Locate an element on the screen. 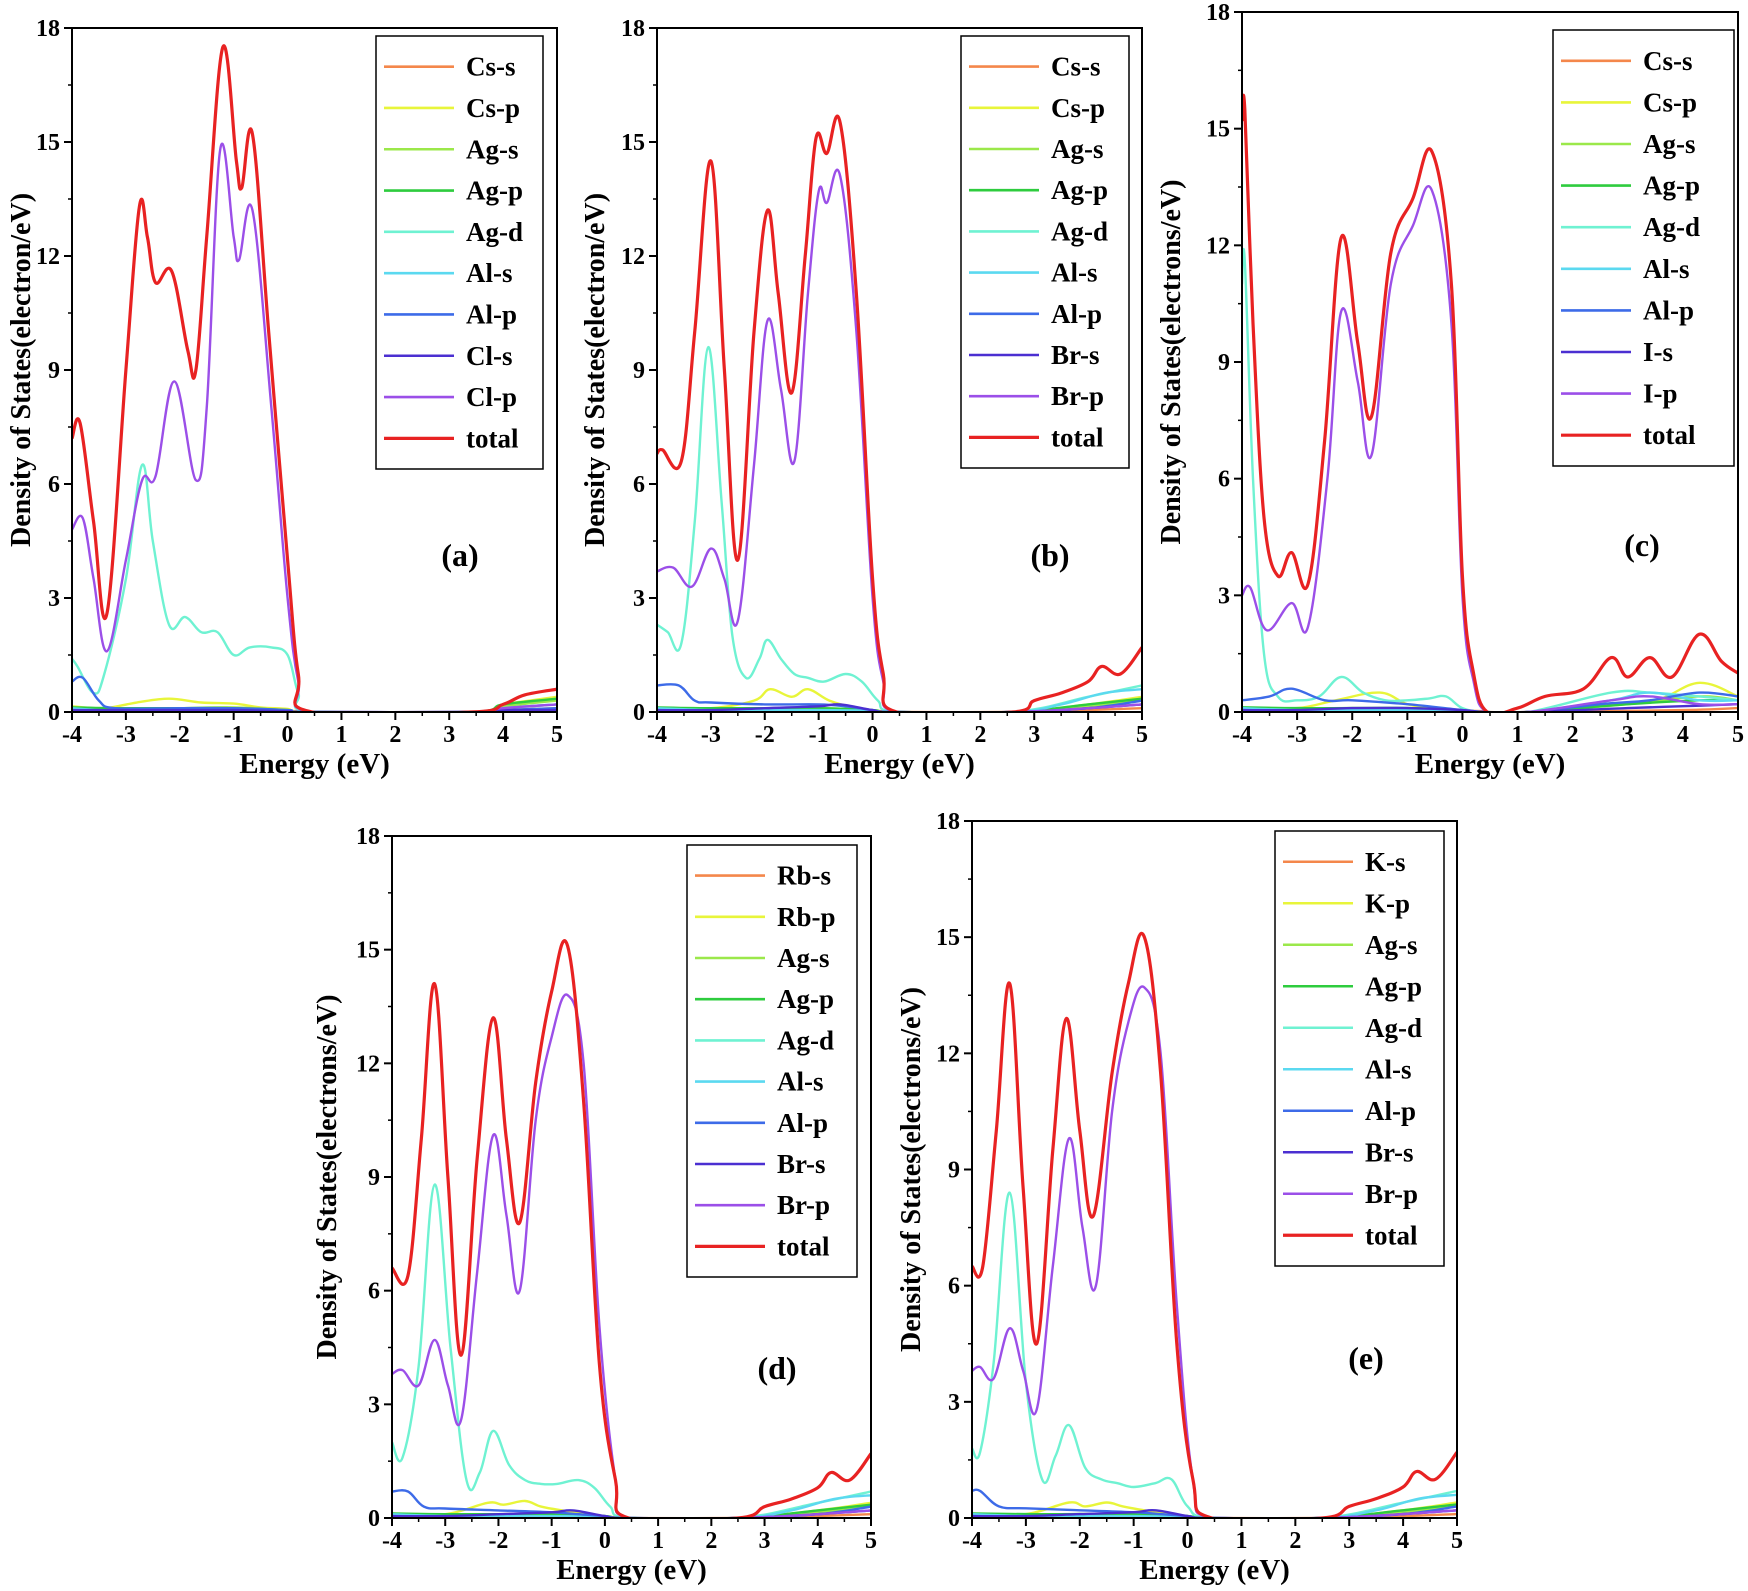 The image size is (1748, 1591). legend-label-cl-s: Cl-s is located at coordinates (489, 356).